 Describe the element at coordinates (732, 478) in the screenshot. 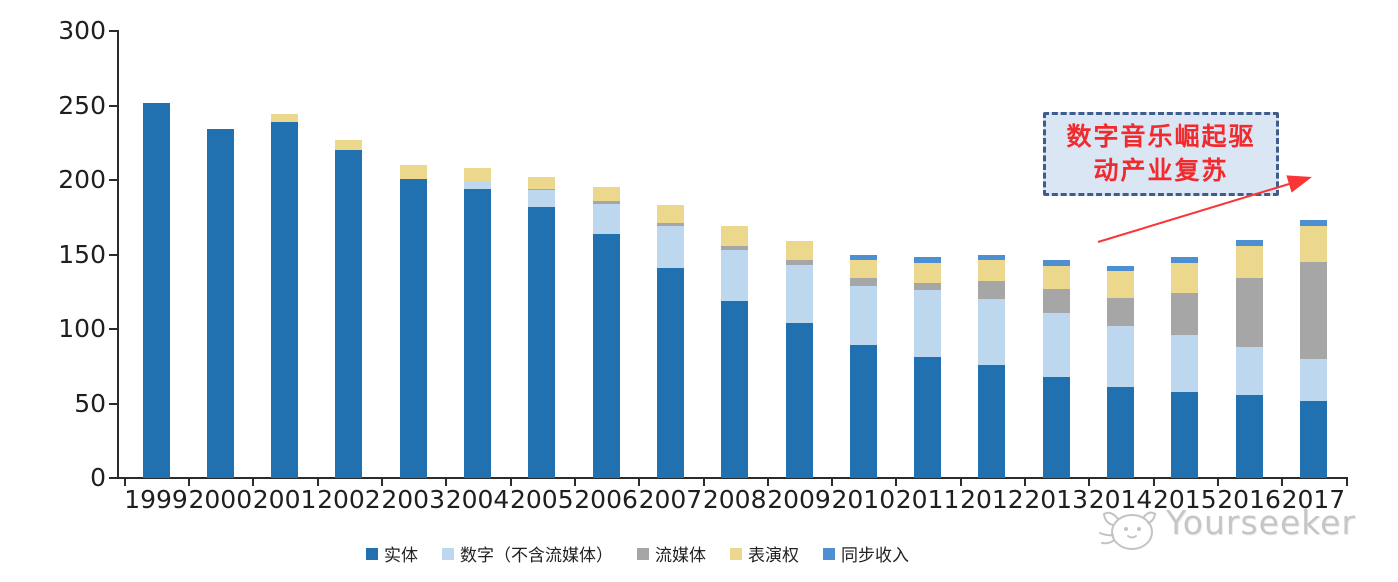

I see `x-axis-line` at that location.